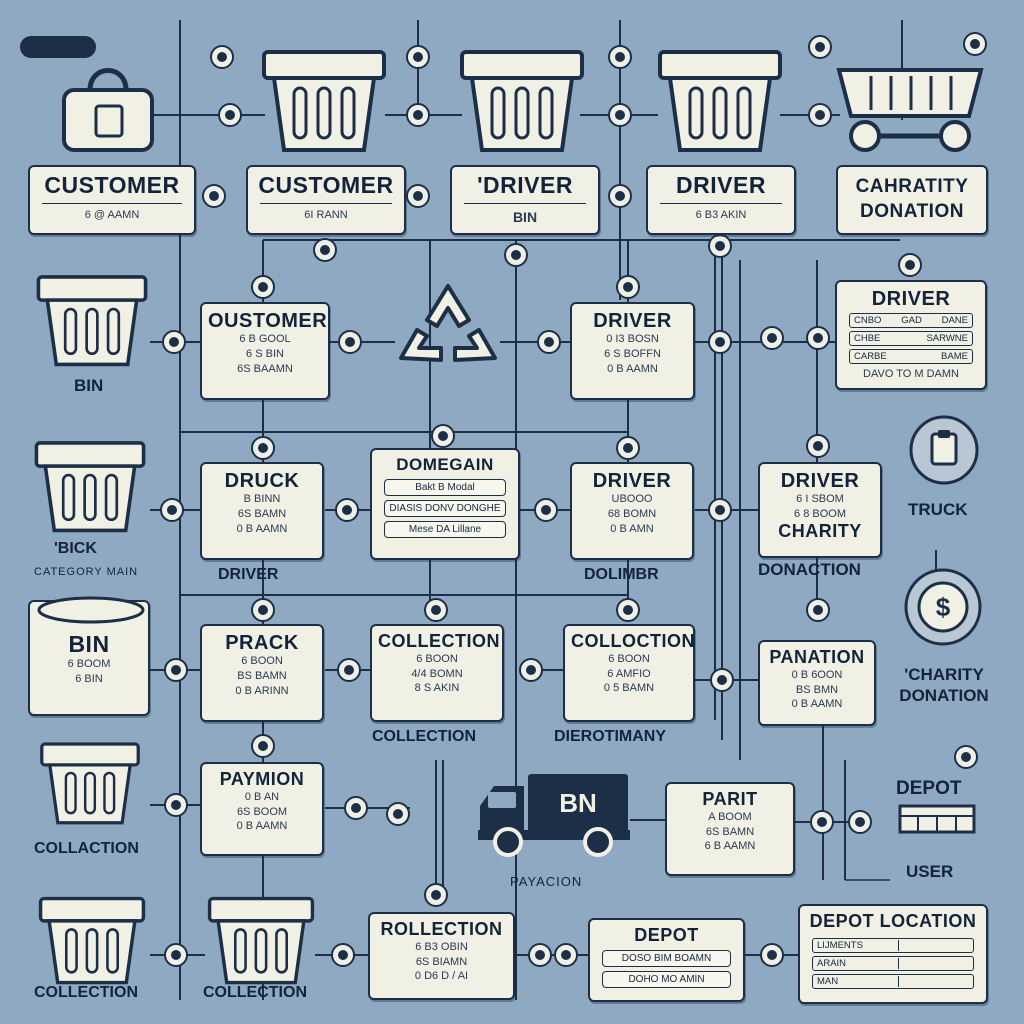 Image resolution: width=1024 pixels, height=1024 pixels. What do you see at coordinates (75, 548) in the screenshot?
I see `black-label: 'BICK` at bounding box center [75, 548].